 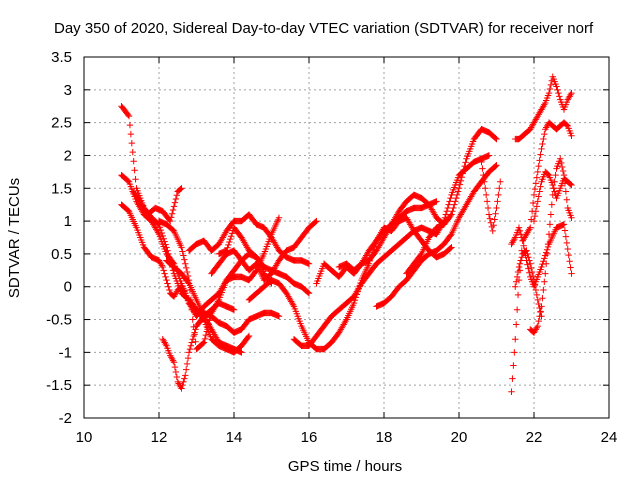 I want to click on y-axis-label: SDTVAR / TECUs, so click(x=14, y=238).